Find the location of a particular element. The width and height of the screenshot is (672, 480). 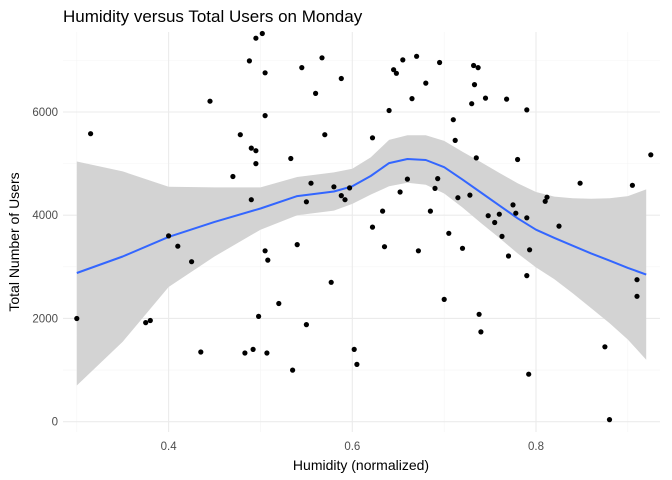

y-tick-label-2: 4000 is located at coordinates (45, 216).